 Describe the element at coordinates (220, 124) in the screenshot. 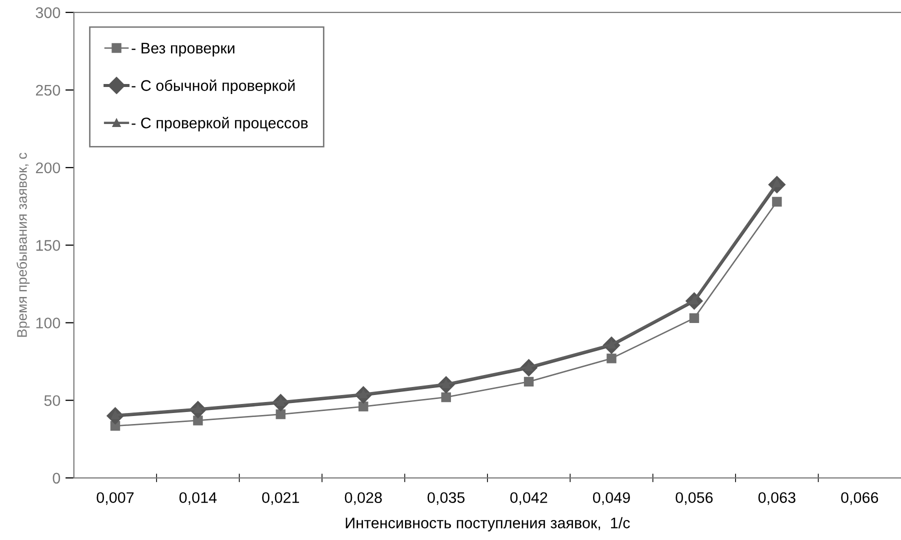

I see `legend-label: - С проверкой процессов` at that location.